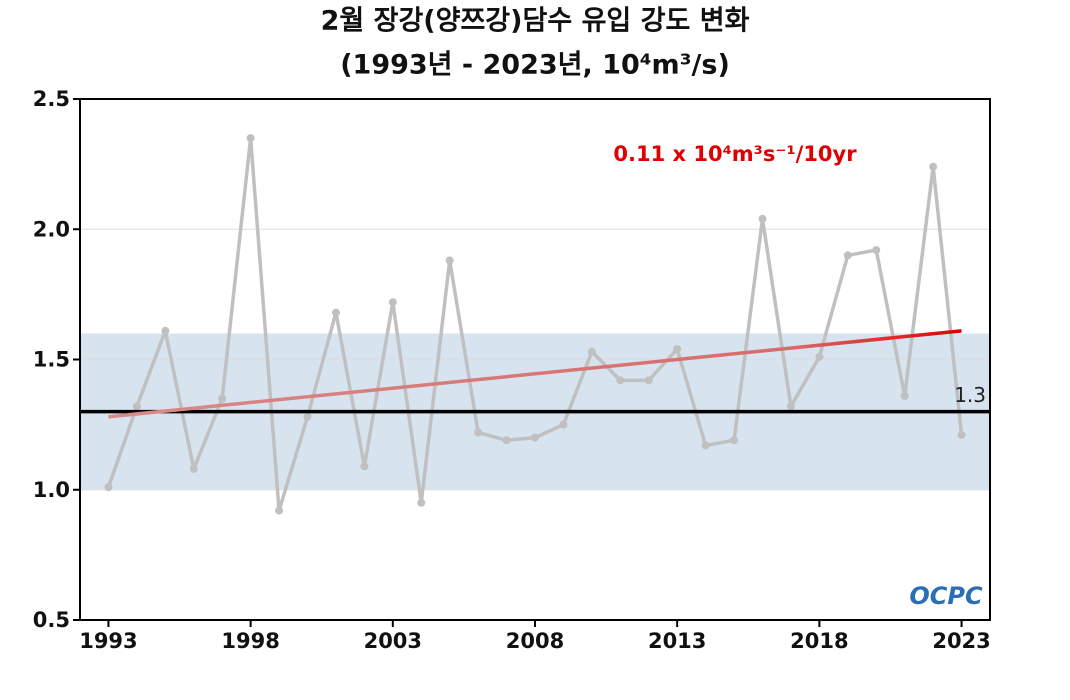 This screenshot has height=700, width=1070. Describe the element at coordinates (735, 154) in the screenshot. I see `trend-annotation: 0.11 x 10⁴m³s⁻¹/10yr` at that location.